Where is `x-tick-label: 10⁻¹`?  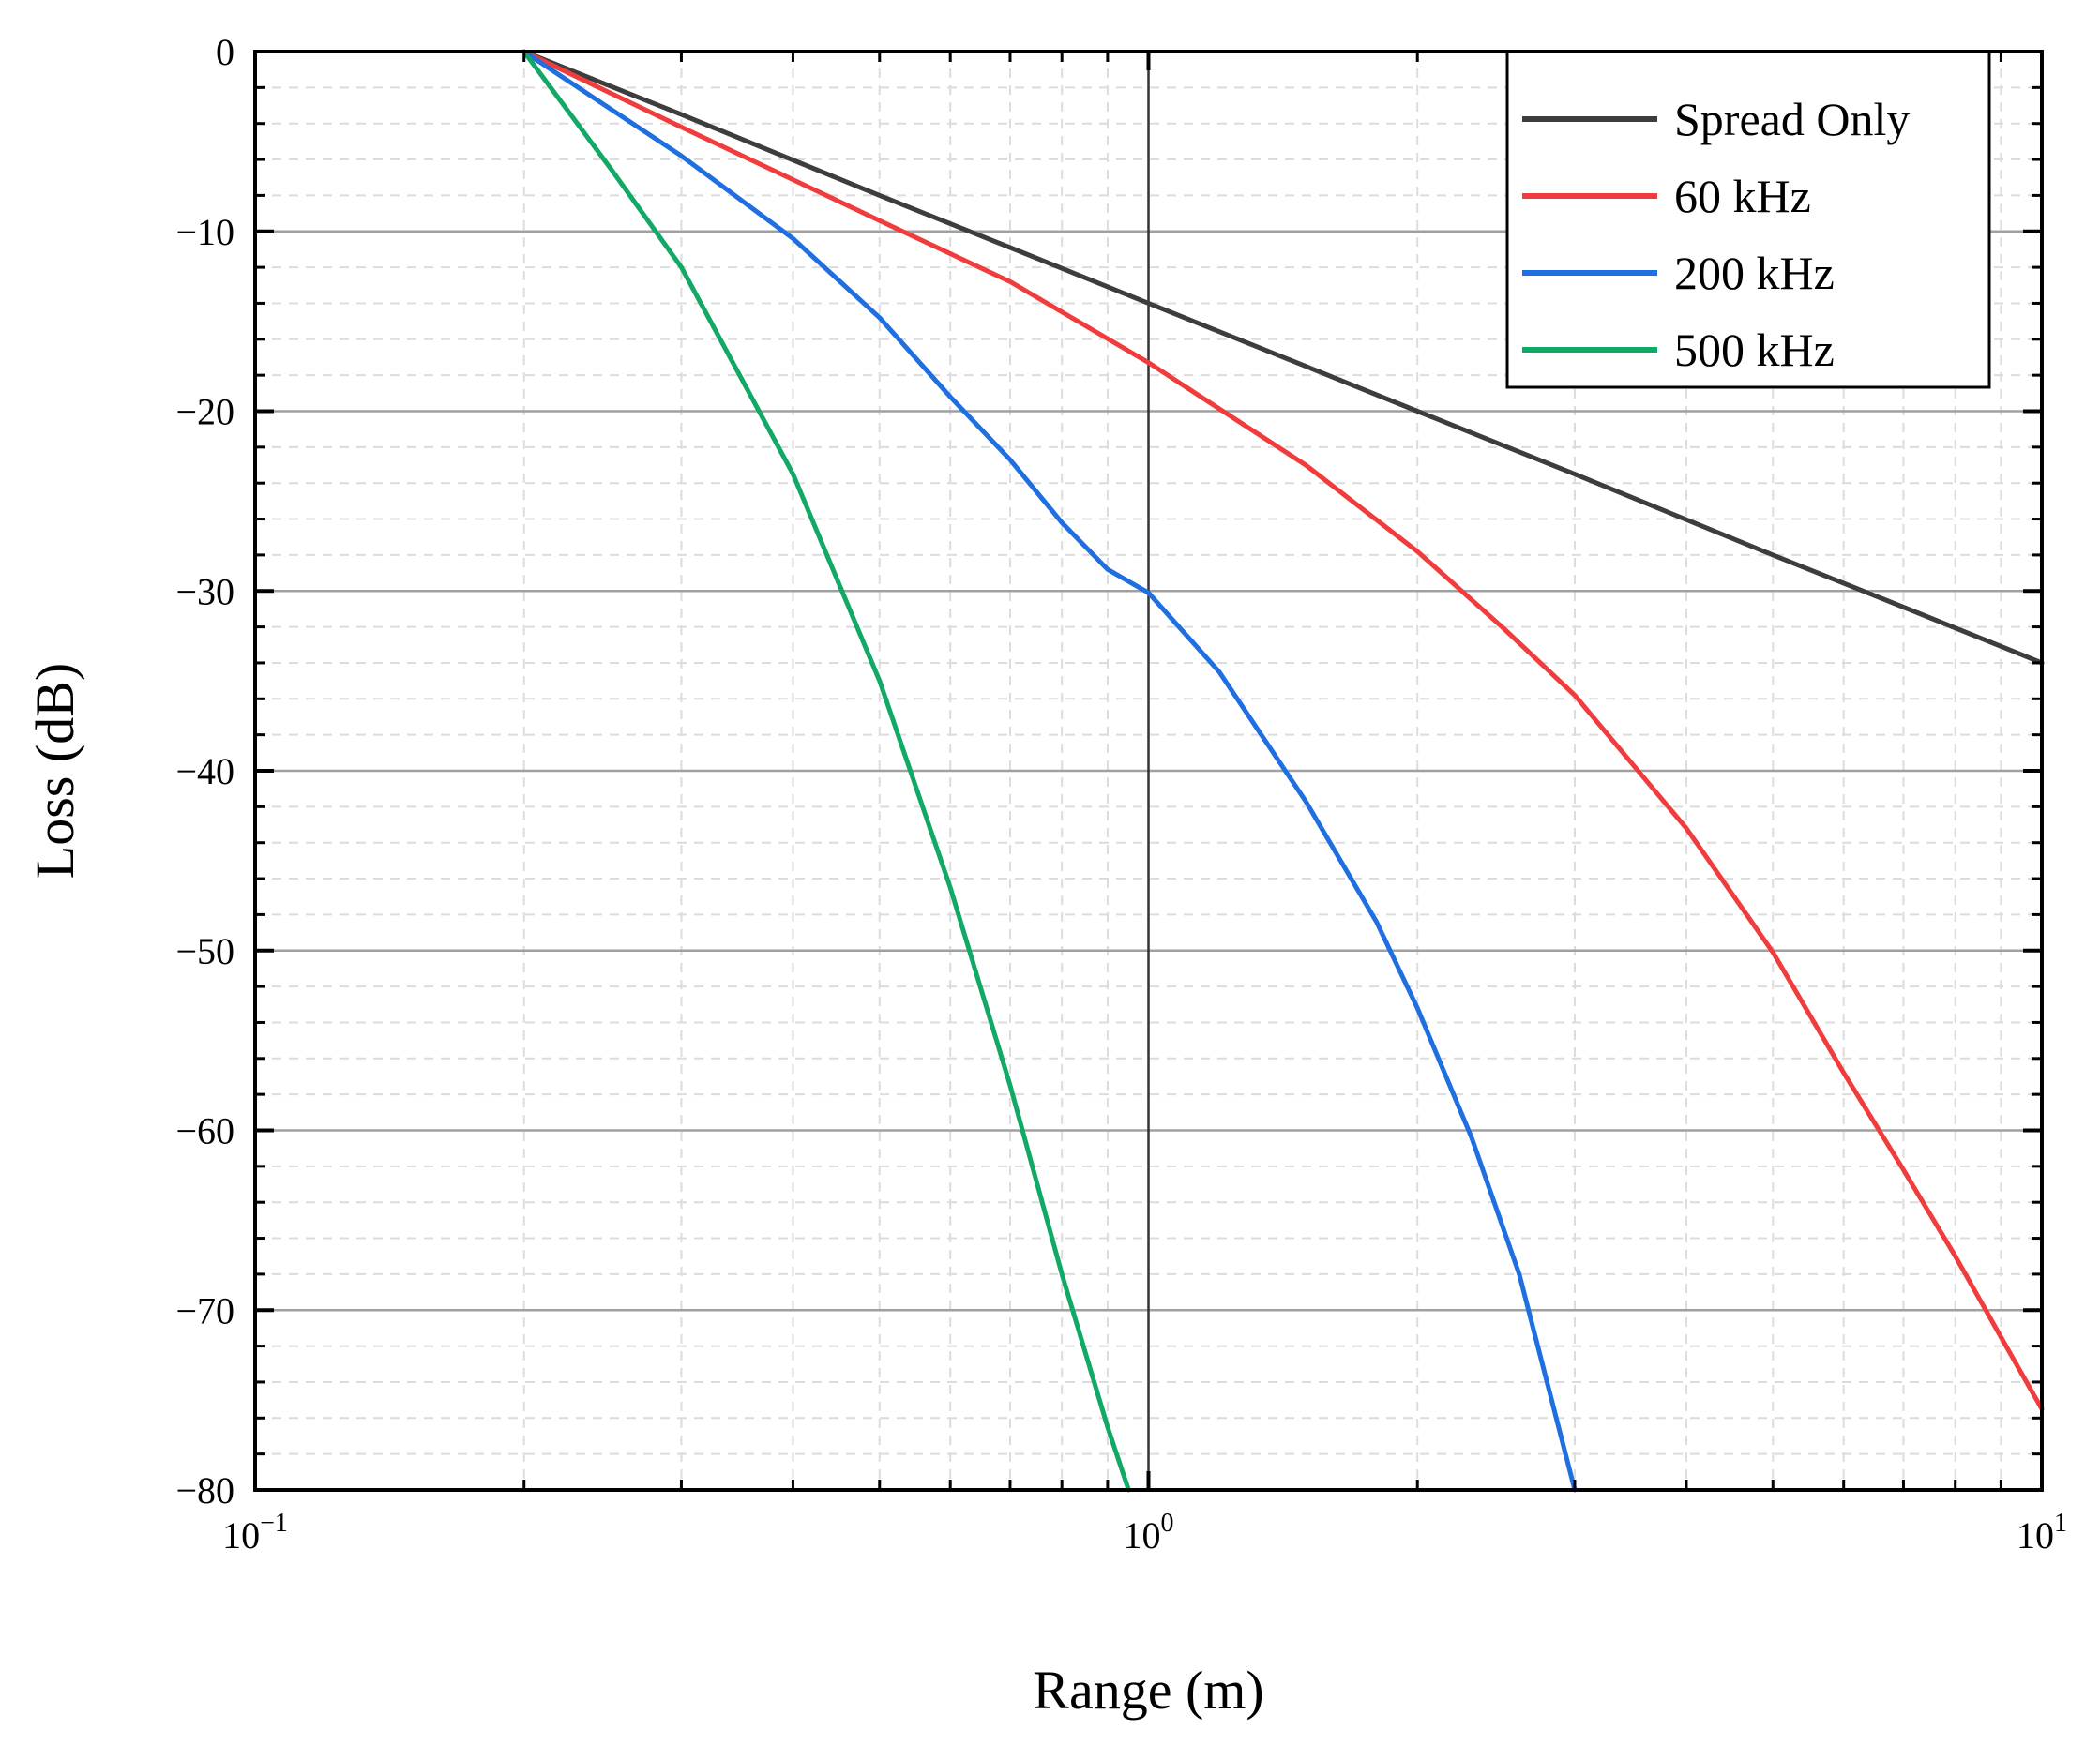
x-tick-label: 10⁻¹ is located at coordinates (255, 1533).